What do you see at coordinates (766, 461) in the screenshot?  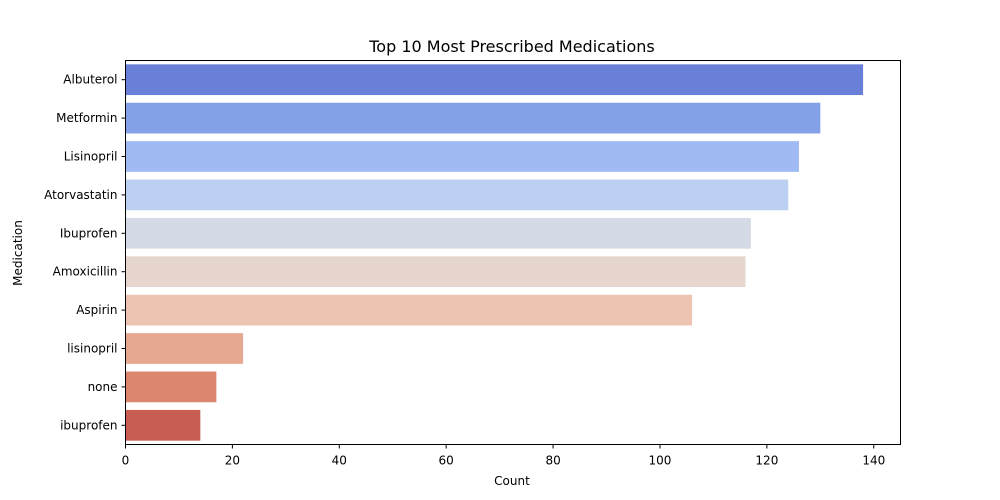 I see `x-tick-label: 120` at bounding box center [766, 461].